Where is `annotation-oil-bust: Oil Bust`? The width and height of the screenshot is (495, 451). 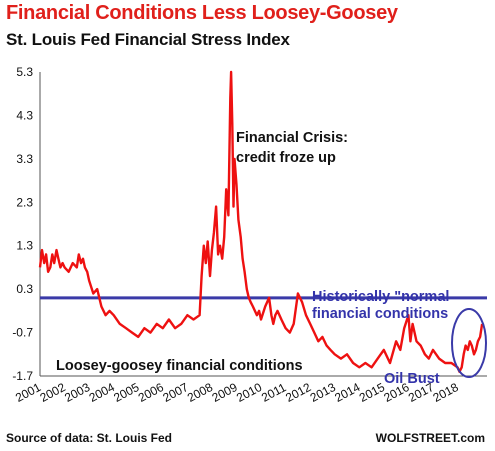 annotation-oil-bust: Oil Bust is located at coordinates (412, 379).